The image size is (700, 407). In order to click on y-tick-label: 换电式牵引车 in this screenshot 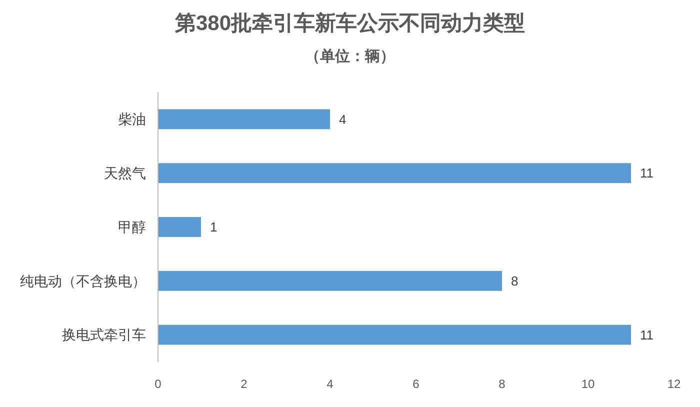, I will do `click(104, 334)`.